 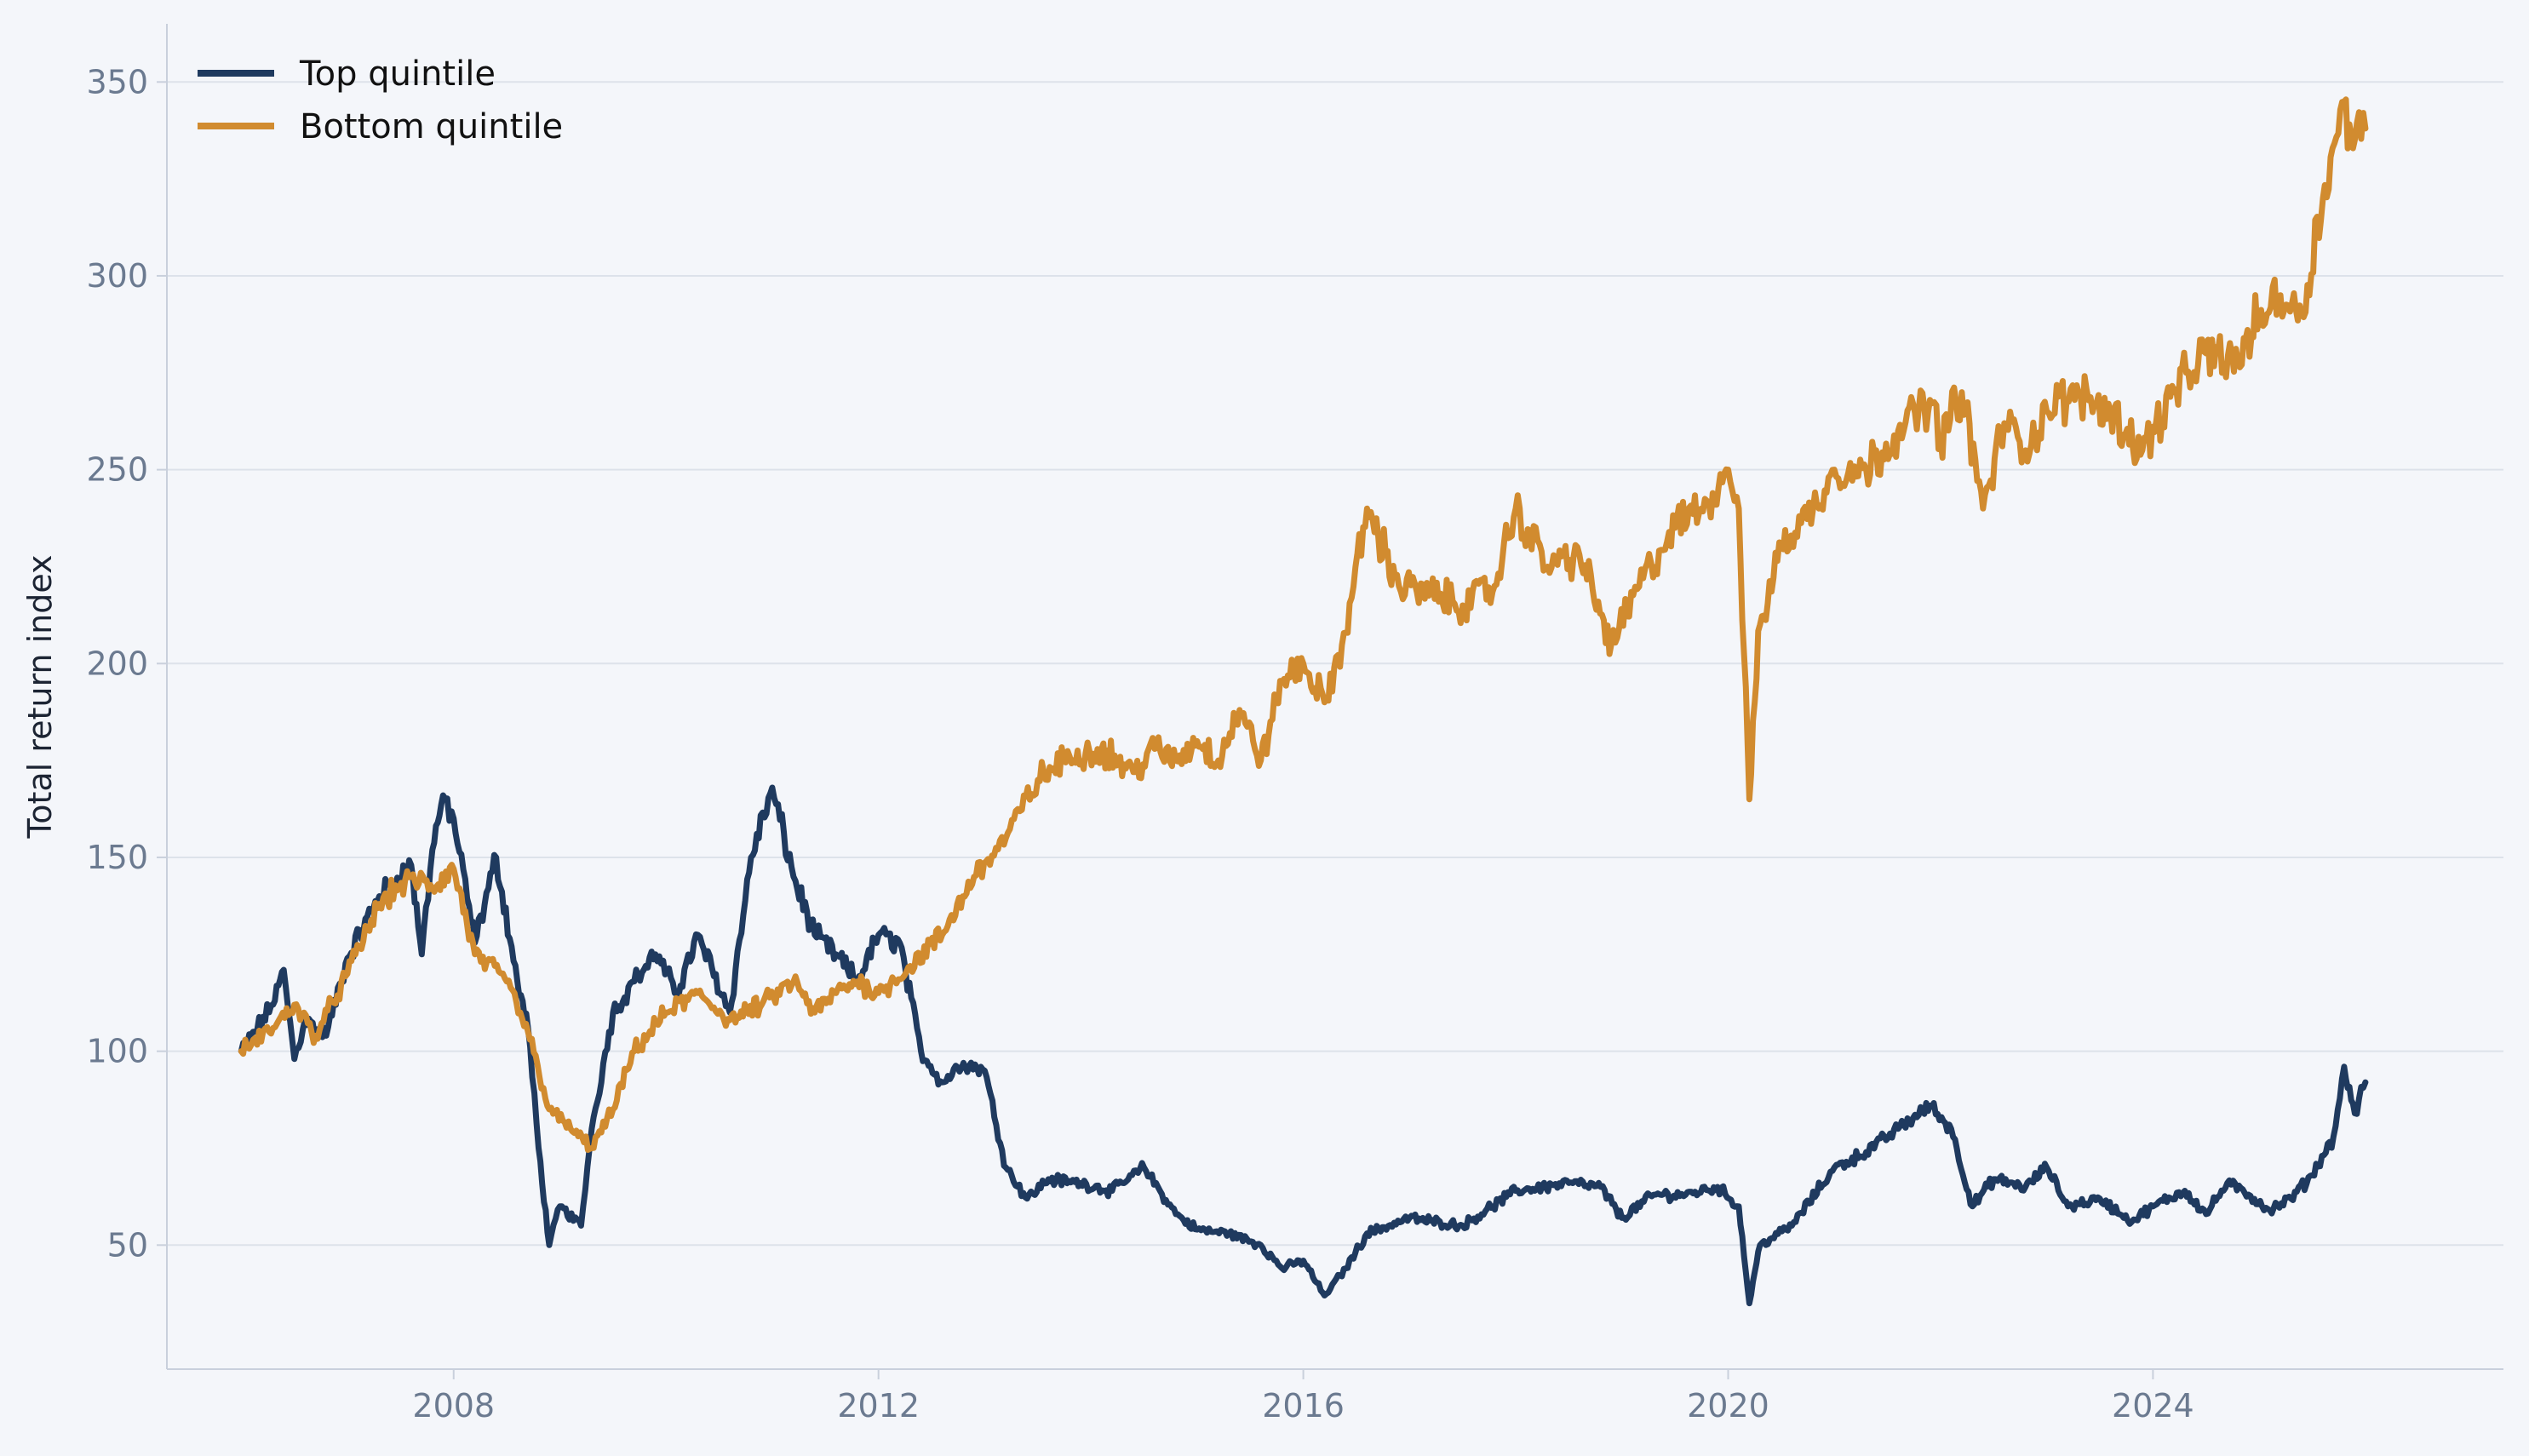 What do you see at coordinates (2153, 1405) in the screenshot?
I see `x-tick-label: 2024` at bounding box center [2153, 1405].